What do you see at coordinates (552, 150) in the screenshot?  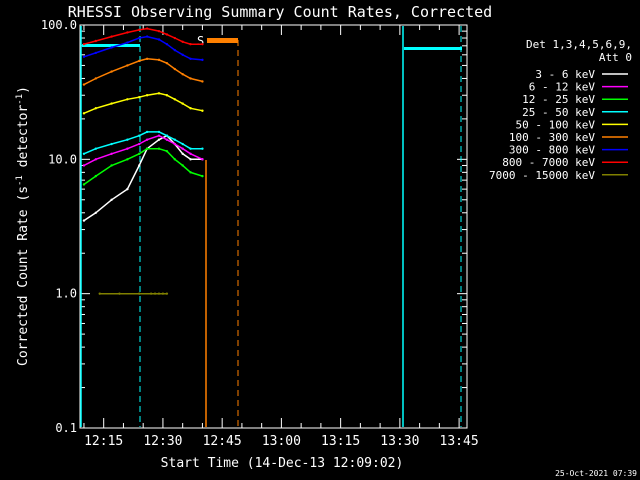 I see `legend-entry-label: 300 - 800 keV` at bounding box center [552, 150].